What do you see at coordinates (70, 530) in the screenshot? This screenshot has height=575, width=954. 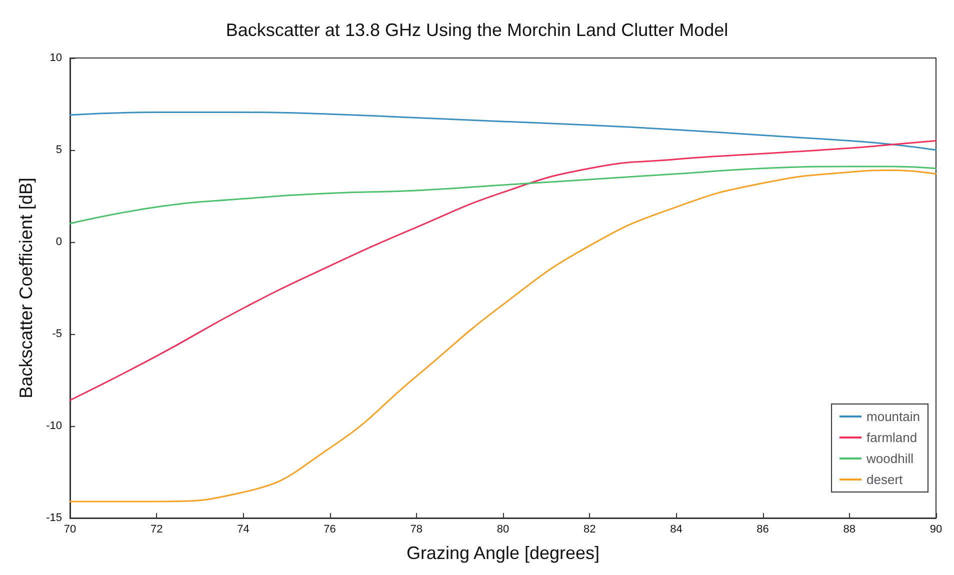 I see `x-tick-label: 70` at bounding box center [70, 530].